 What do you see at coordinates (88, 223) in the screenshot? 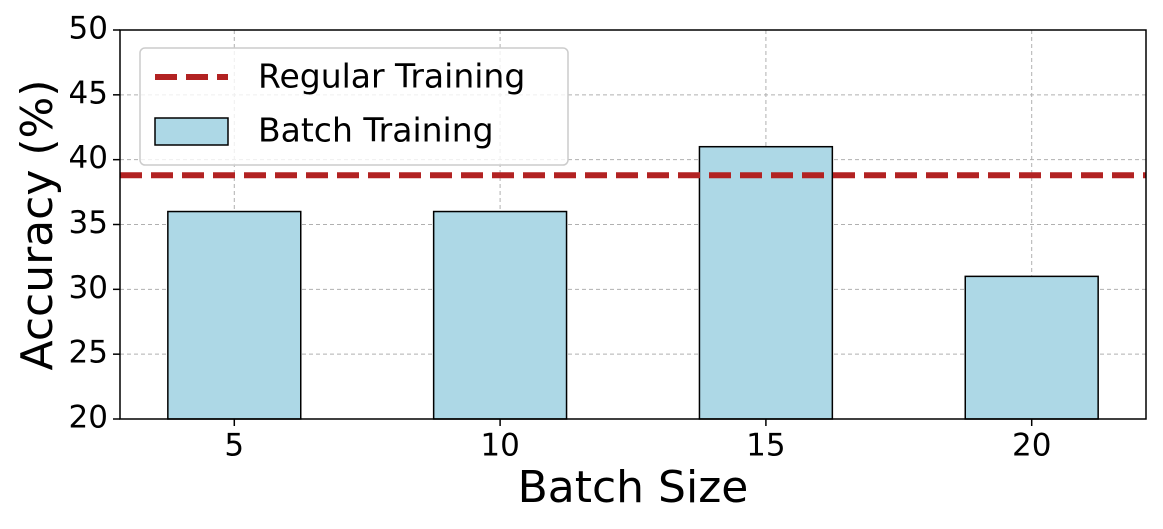
I see `y-tick-label: 35` at bounding box center [88, 223].